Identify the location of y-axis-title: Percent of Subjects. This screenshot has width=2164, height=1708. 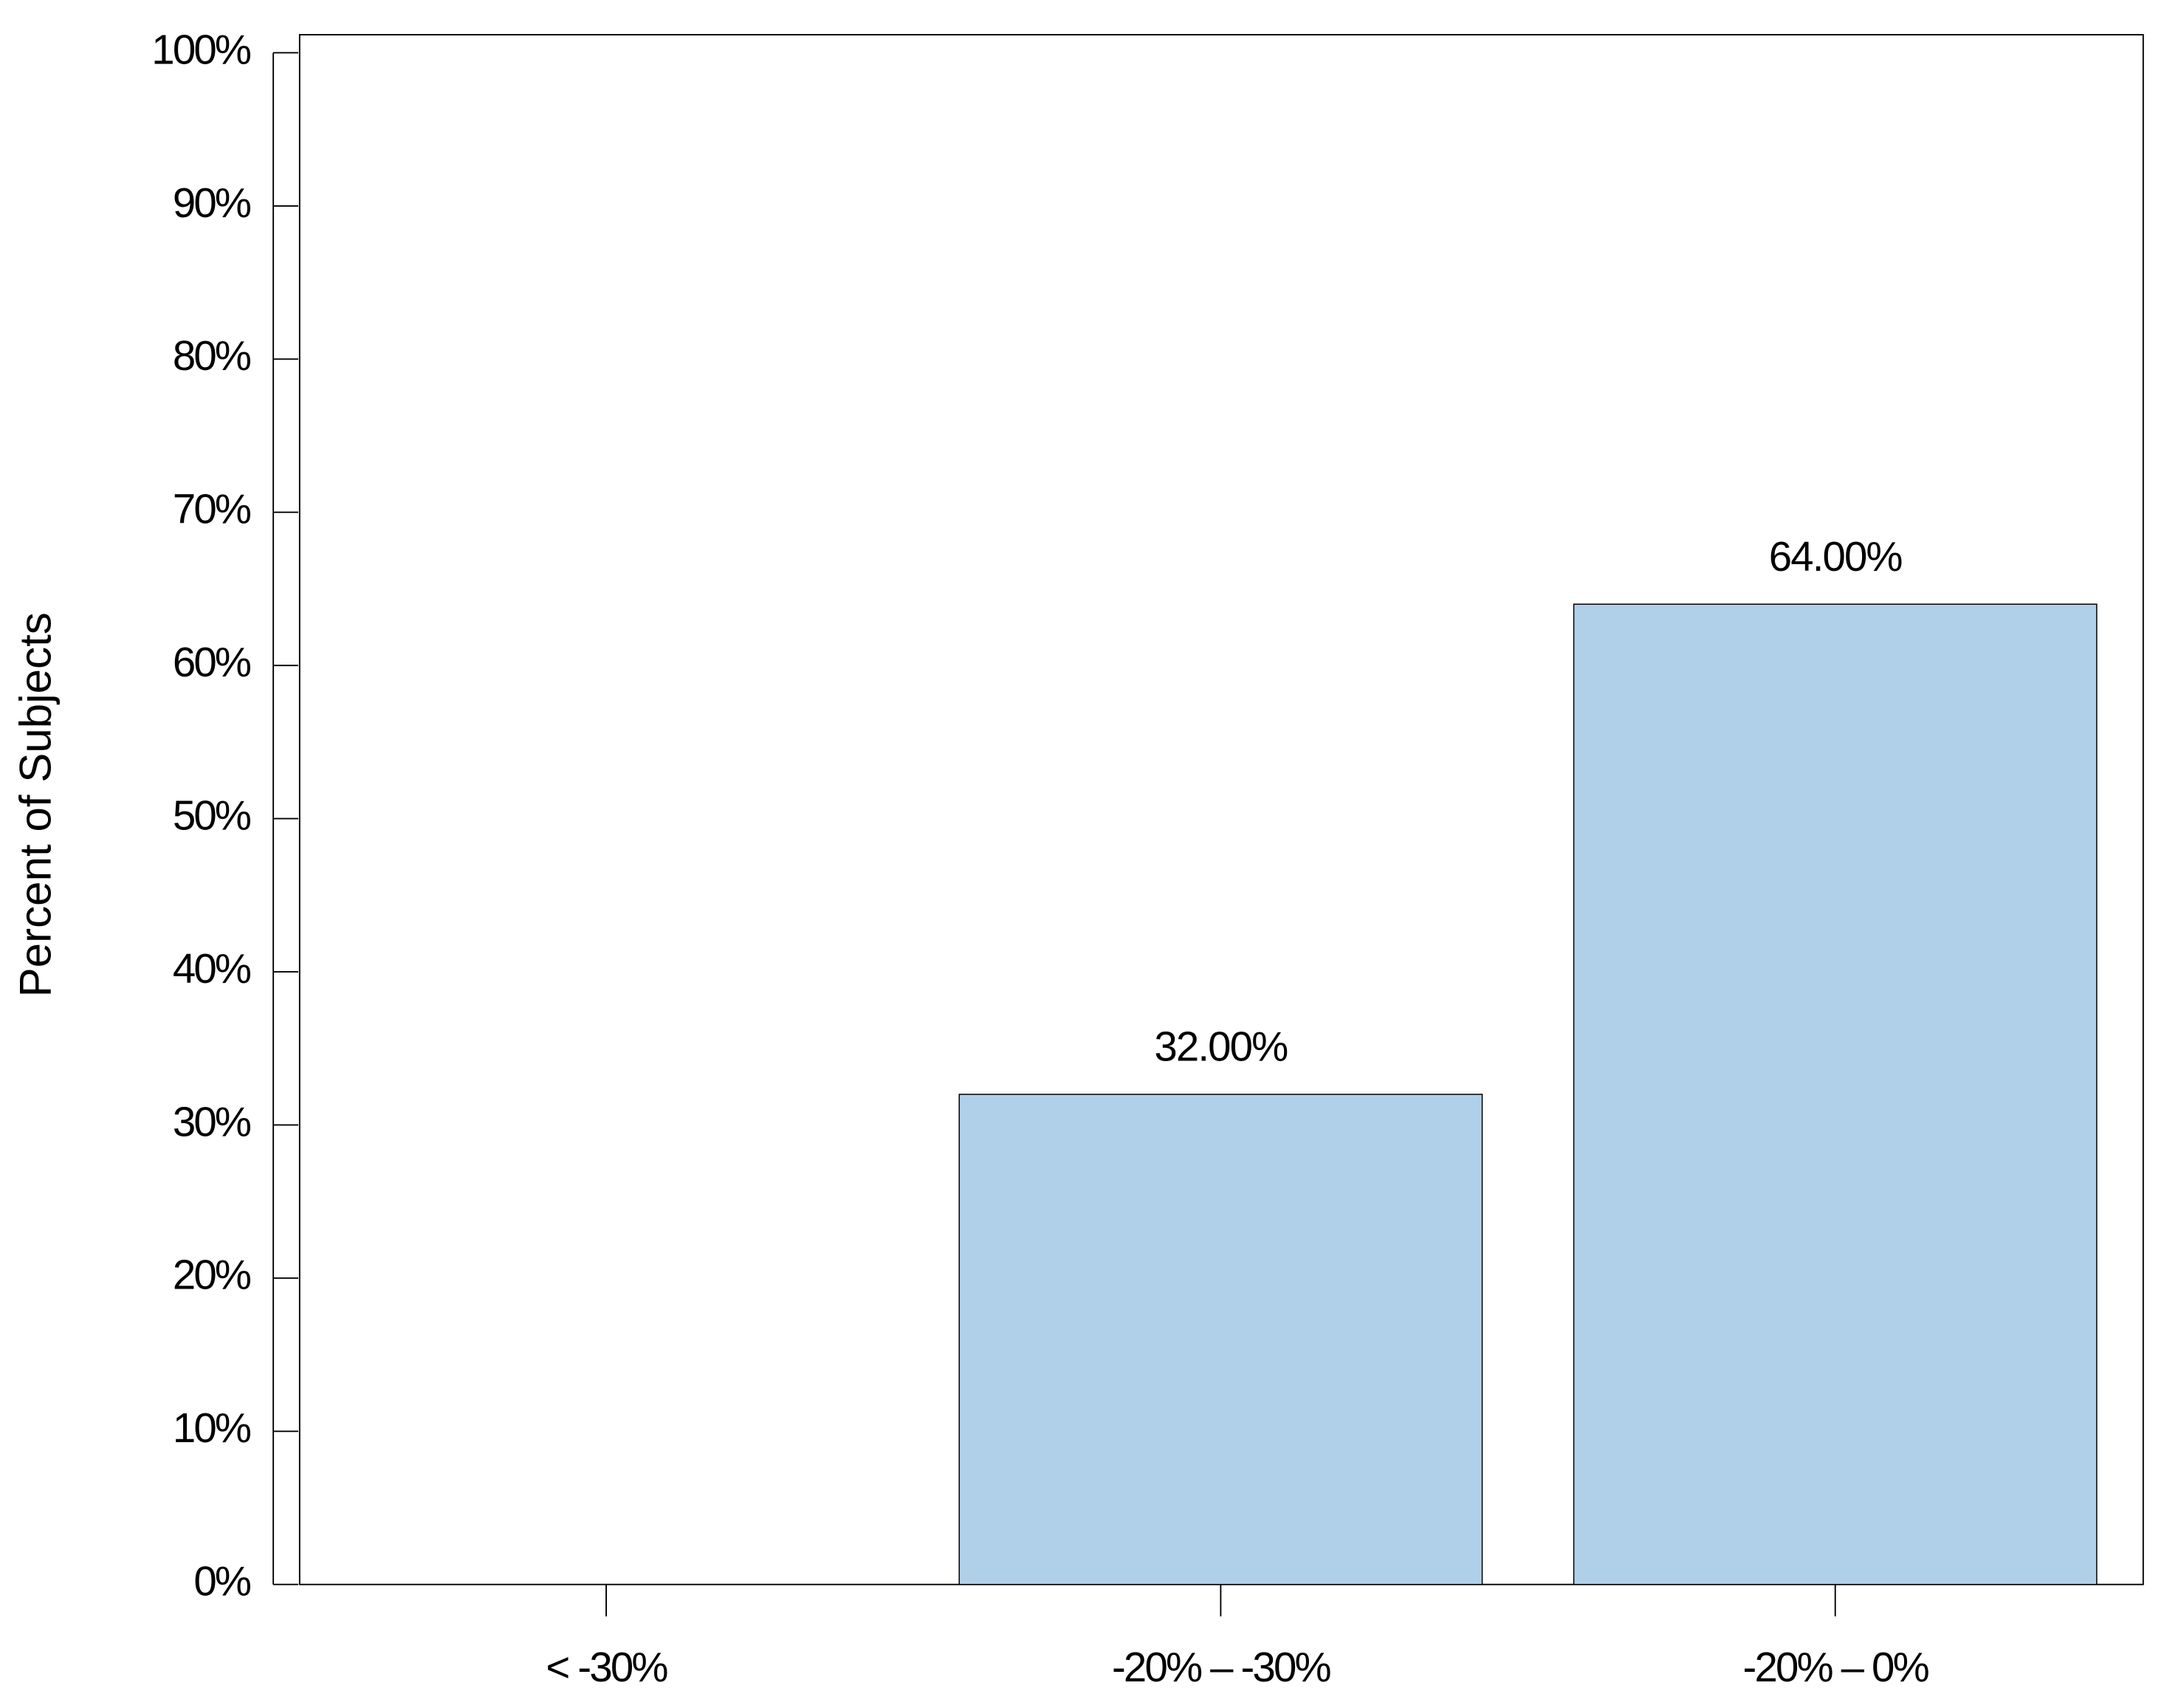
(35, 804).